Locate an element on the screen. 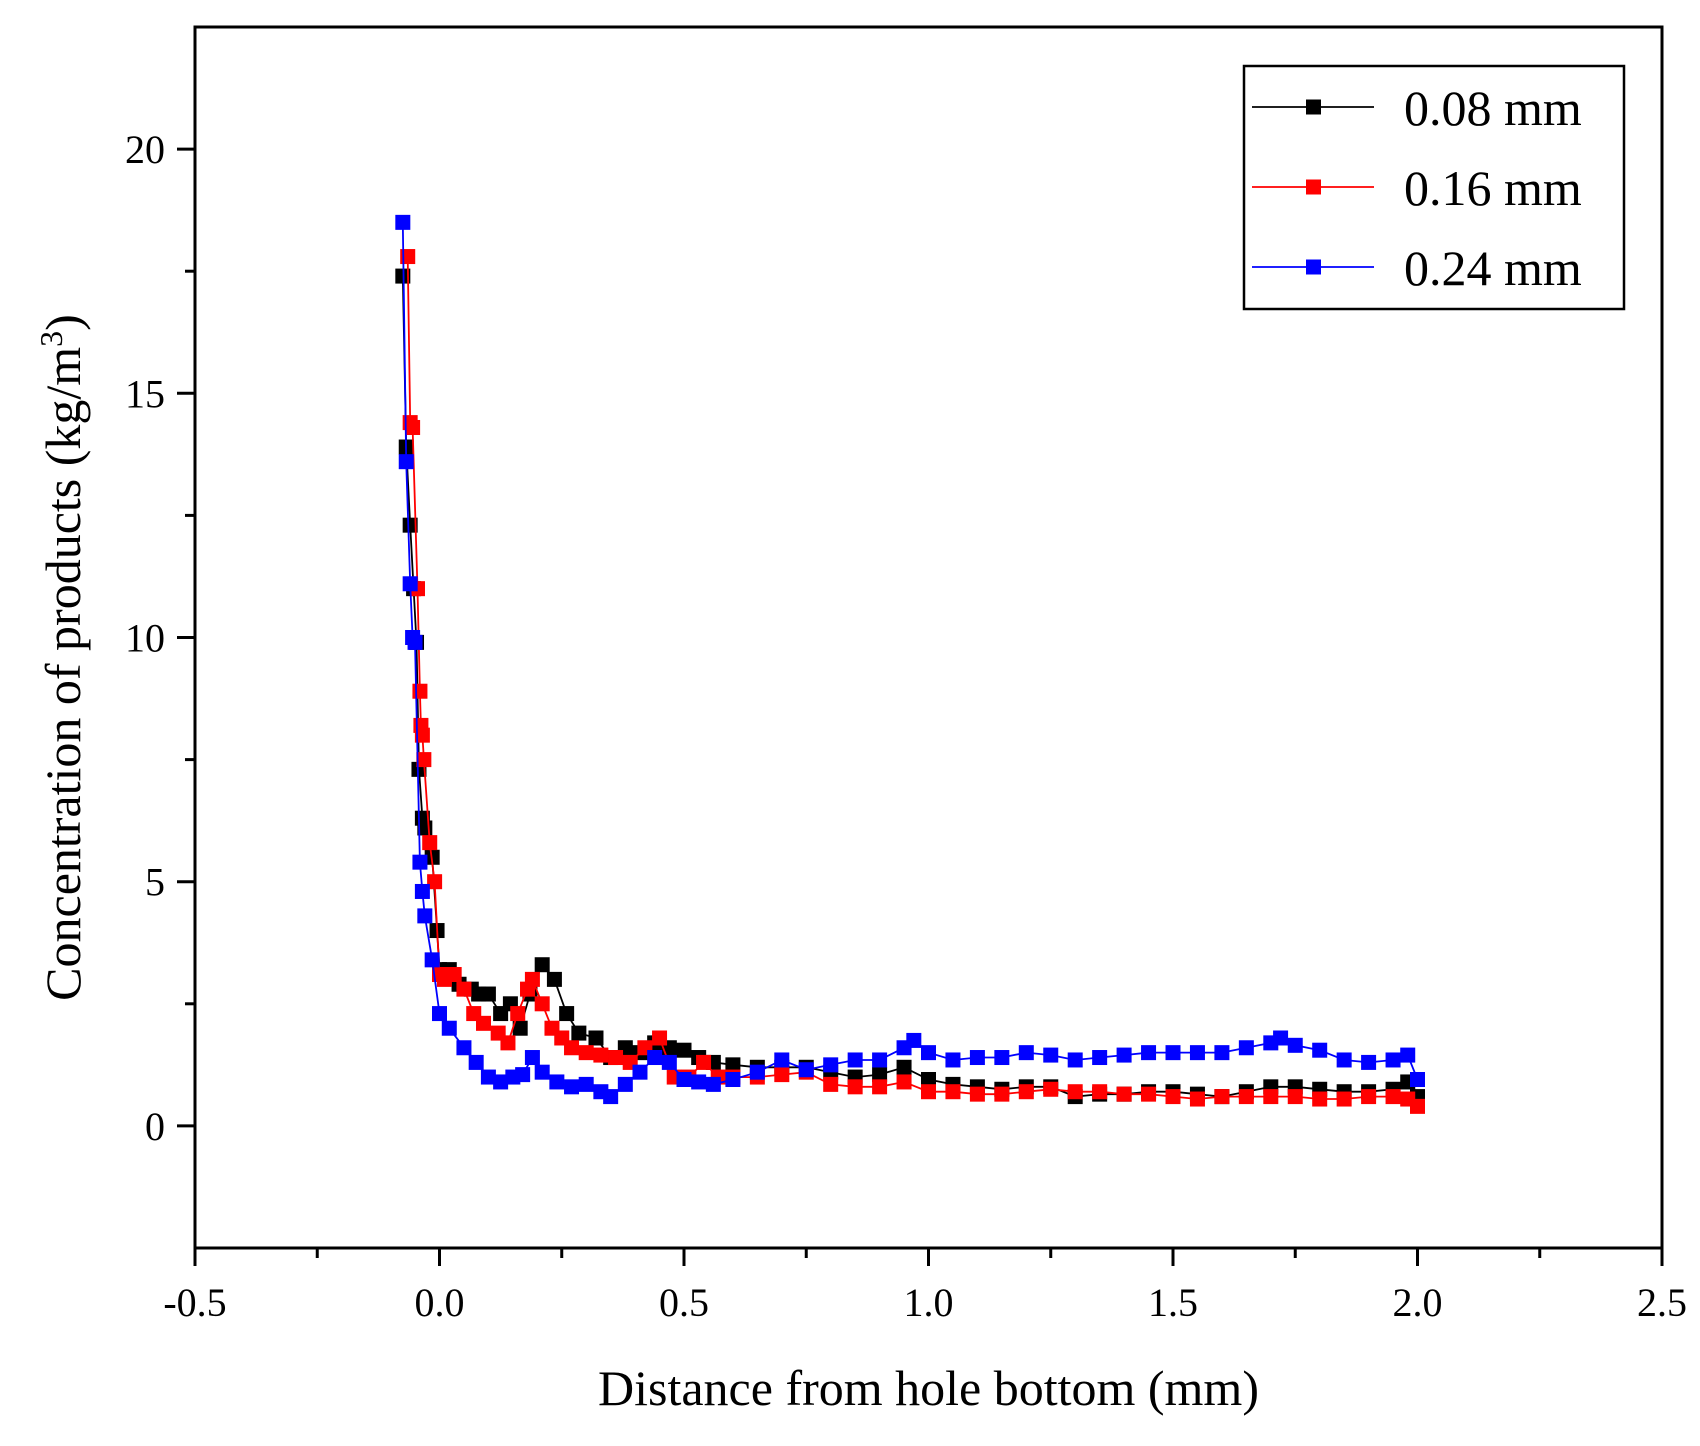 The width and height of the screenshot is (1700, 1446). legend: 0.08 mm 0.16 mm 0.24 mm is located at coordinates (1434, 187).